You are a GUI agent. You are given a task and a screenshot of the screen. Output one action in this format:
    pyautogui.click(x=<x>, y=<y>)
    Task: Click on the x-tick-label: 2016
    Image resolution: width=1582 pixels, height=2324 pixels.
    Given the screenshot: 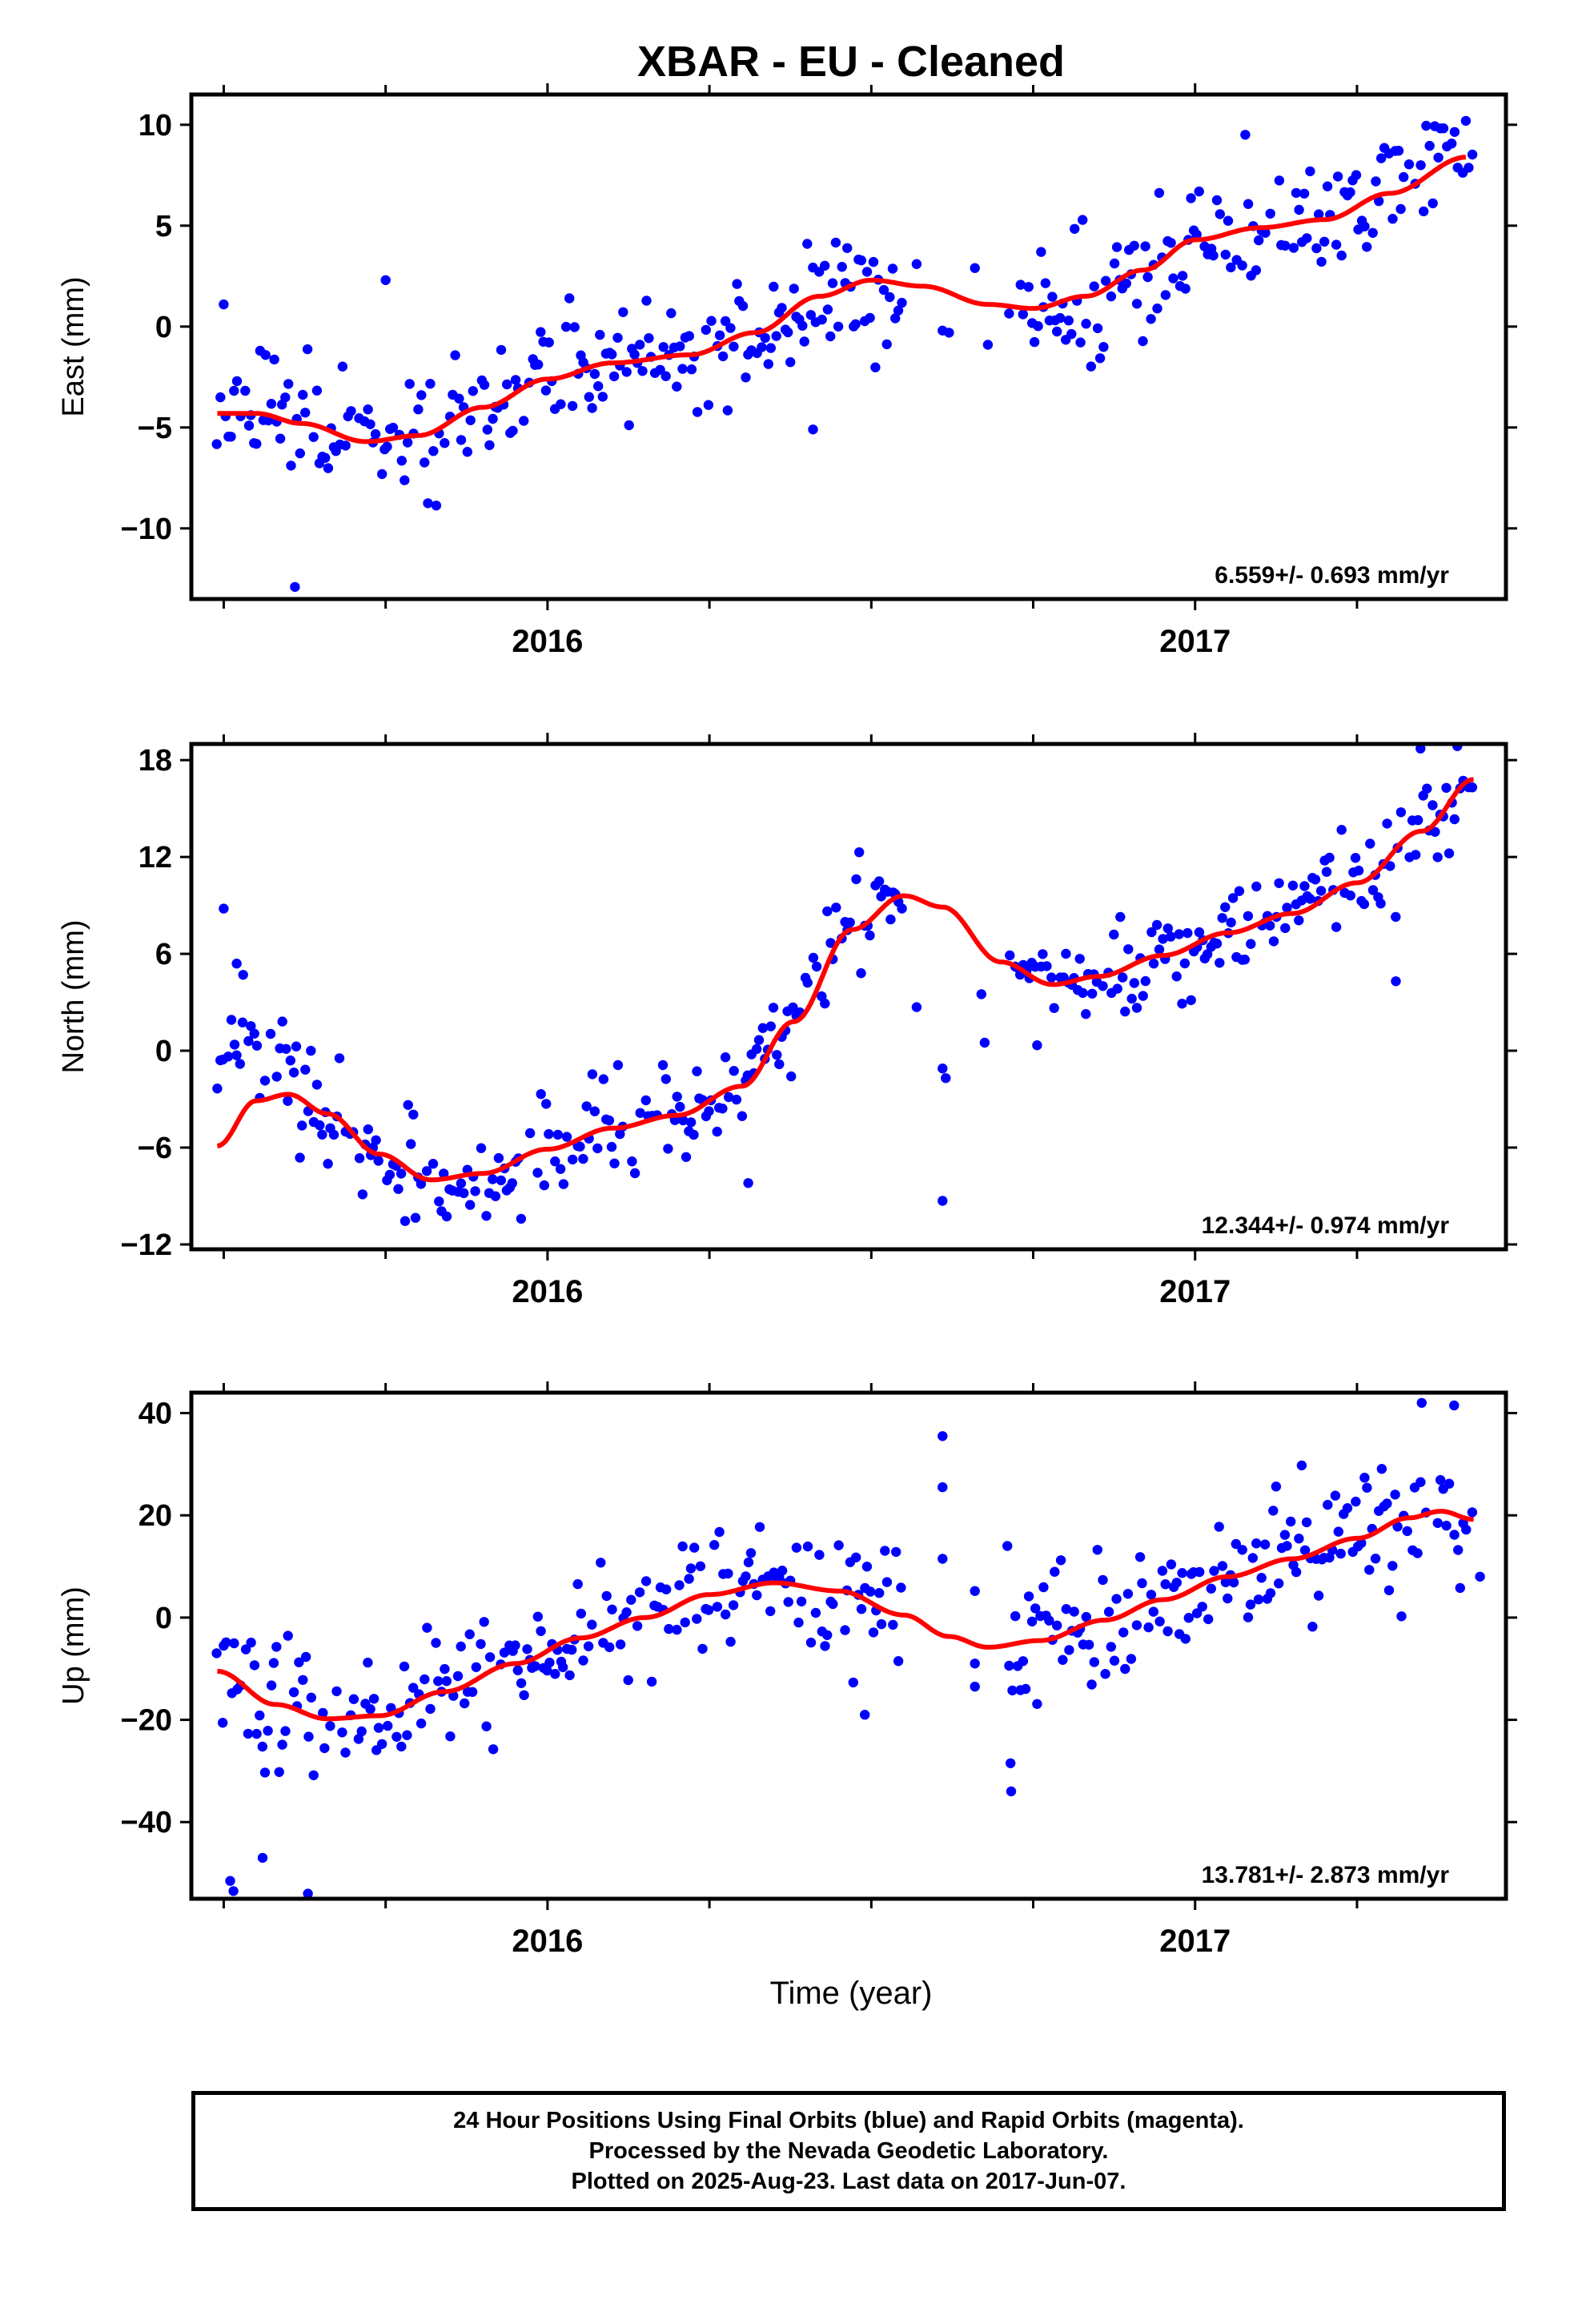 What is the action you would take?
    pyautogui.click(x=548, y=1291)
    